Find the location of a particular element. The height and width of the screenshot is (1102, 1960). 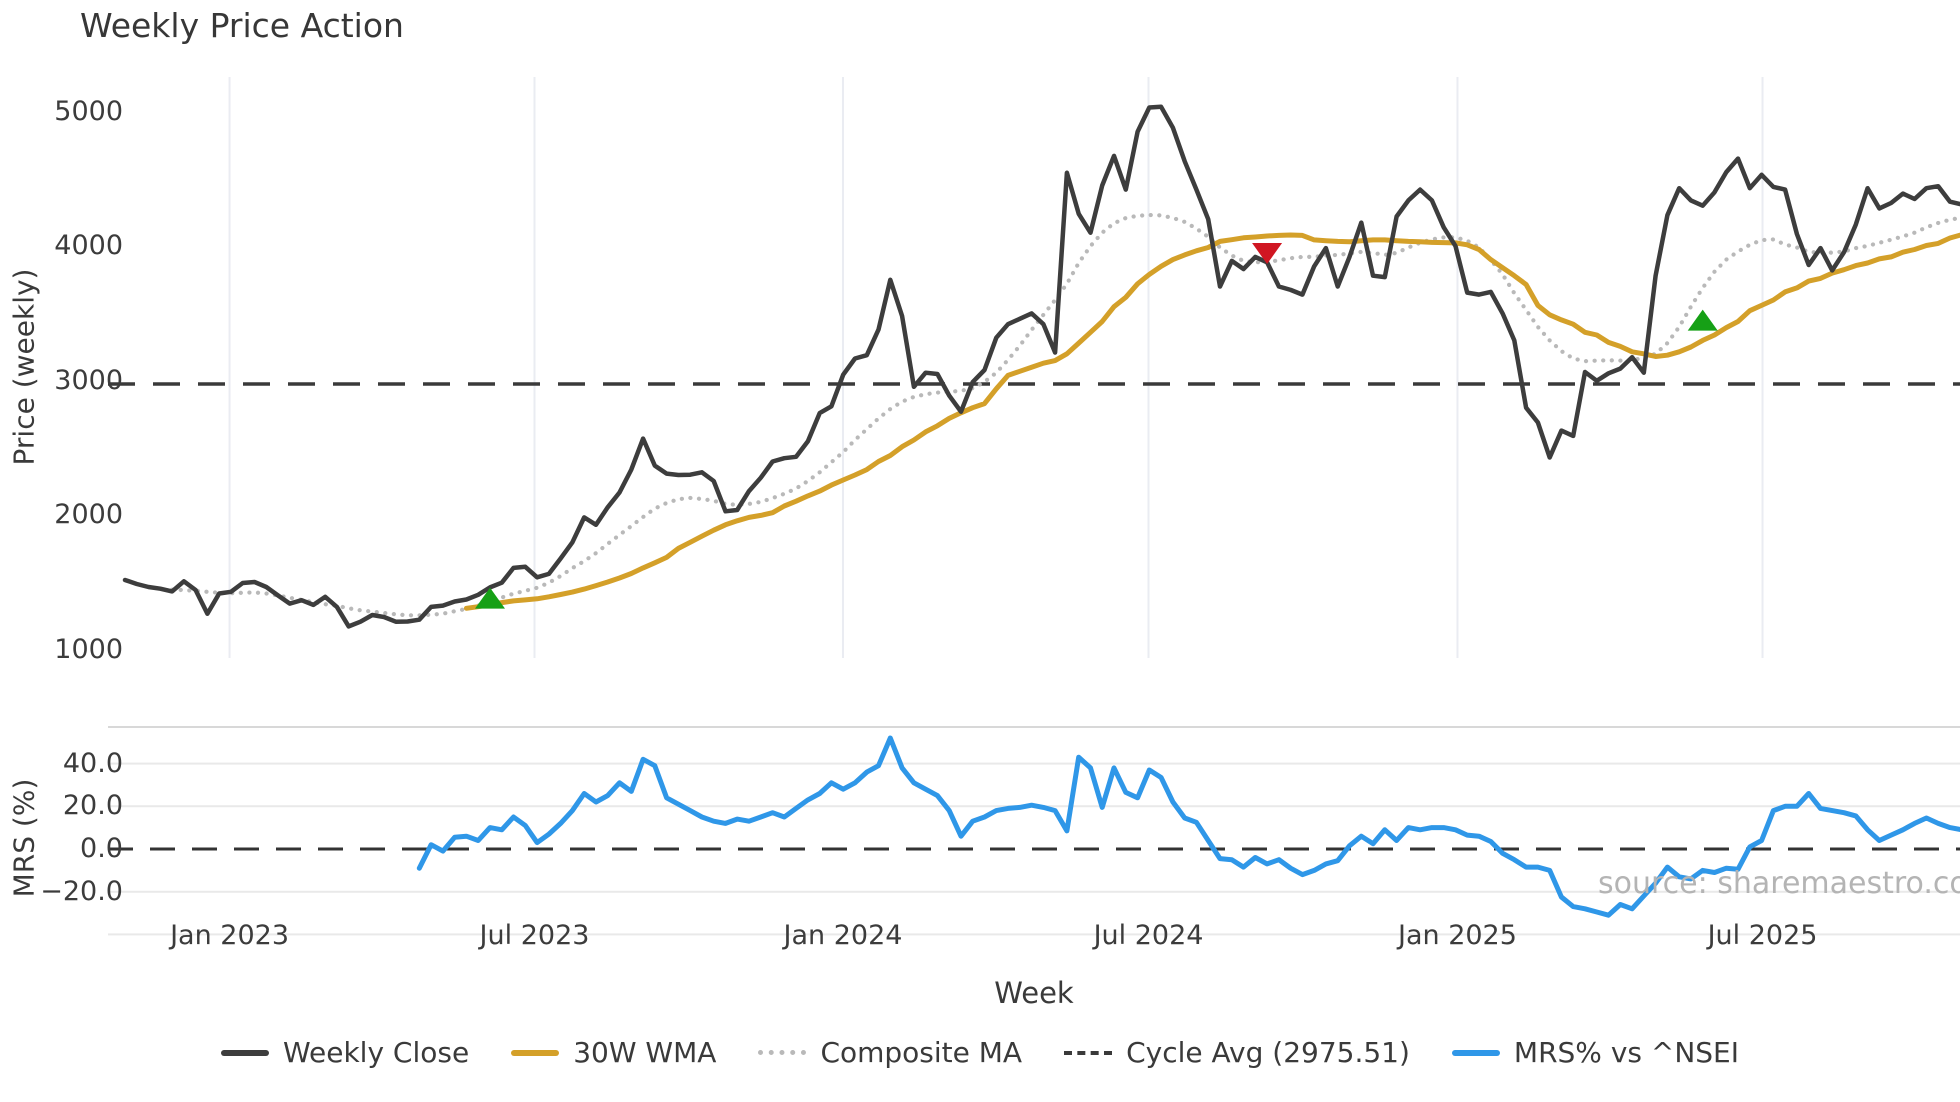

legend-item-cycle-avg-2975-51-: Cycle Avg (2975.51) is located at coordinates (1237, 1052).